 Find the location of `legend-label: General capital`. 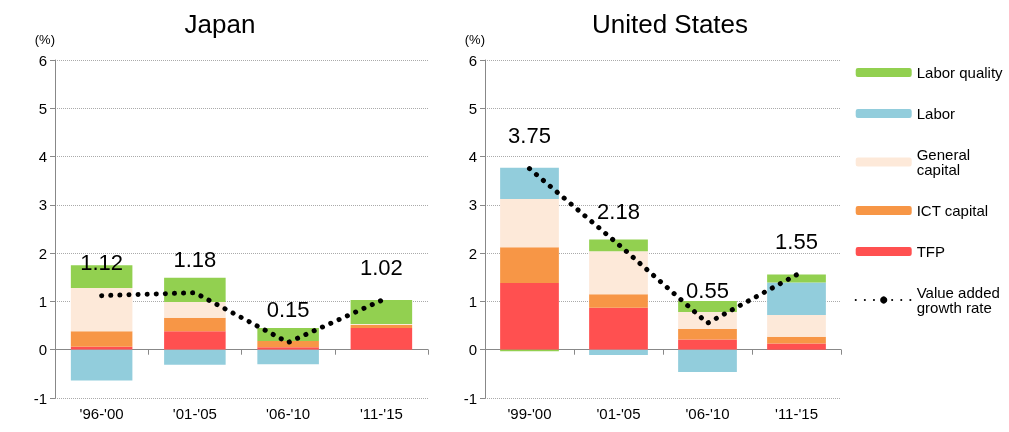

legend-label: General capital is located at coordinates (945, 162).